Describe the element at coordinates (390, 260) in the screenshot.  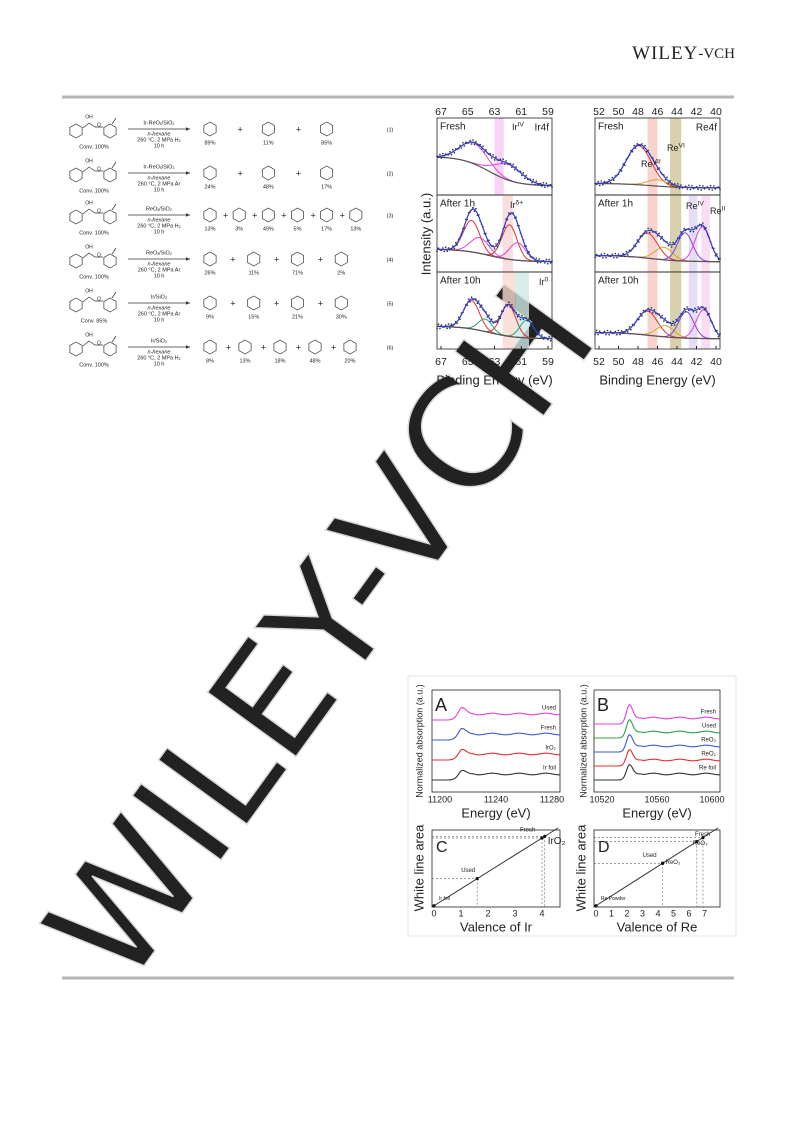
I see `reaction-number: (4)` at that location.